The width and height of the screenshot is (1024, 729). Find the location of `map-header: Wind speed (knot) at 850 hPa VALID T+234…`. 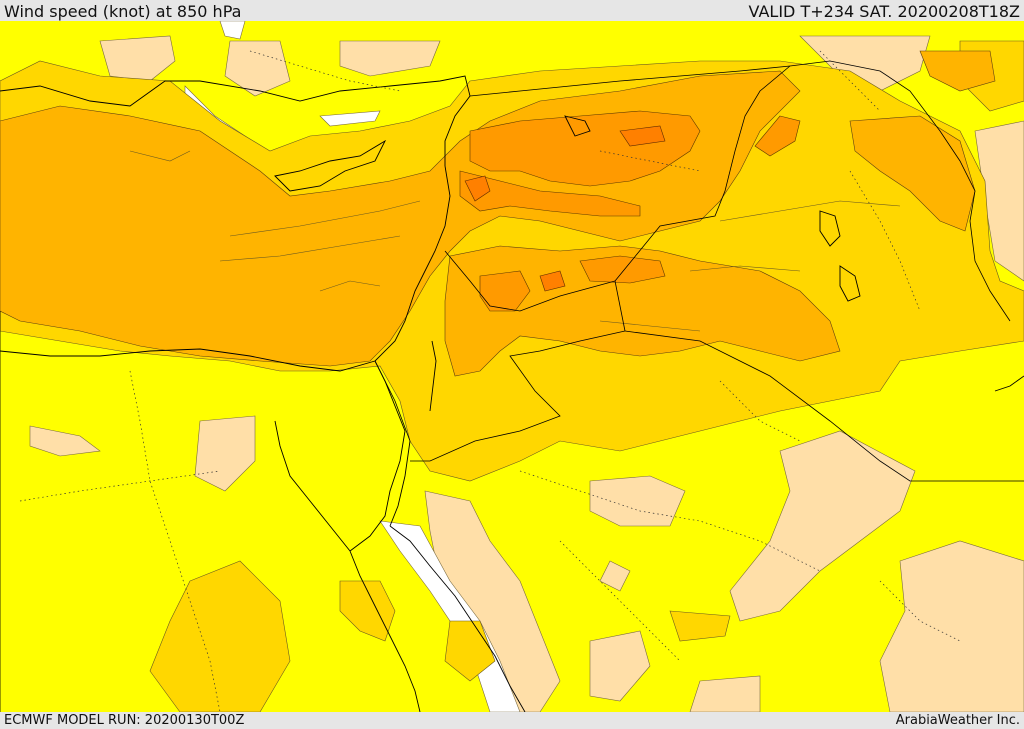

map-header: Wind speed (knot) at 850 hPa VALID T+234… is located at coordinates (512, 10).